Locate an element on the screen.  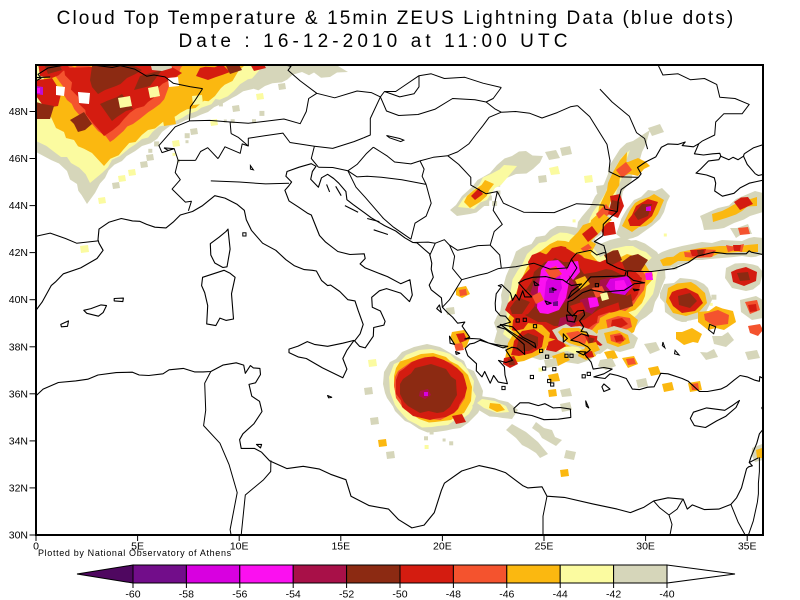
svg-text: 30E is located at coordinates (645, 547).